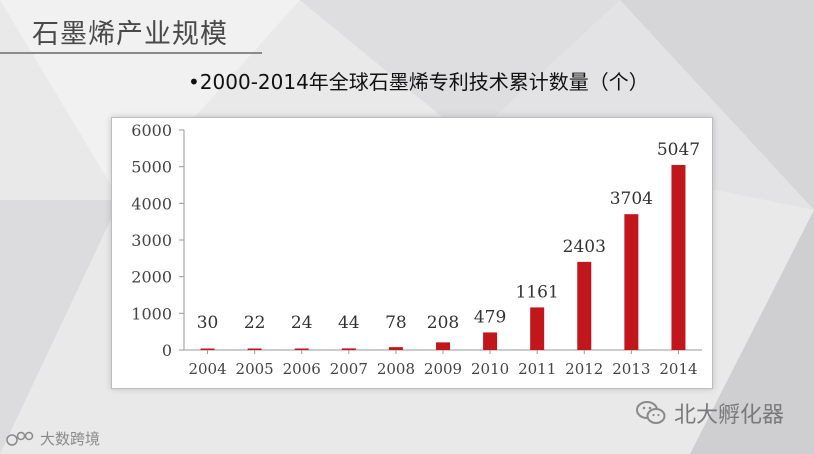 This screenshot has height=454, width=814. I want to click on bar-value-label: 208, so click(443, 323).